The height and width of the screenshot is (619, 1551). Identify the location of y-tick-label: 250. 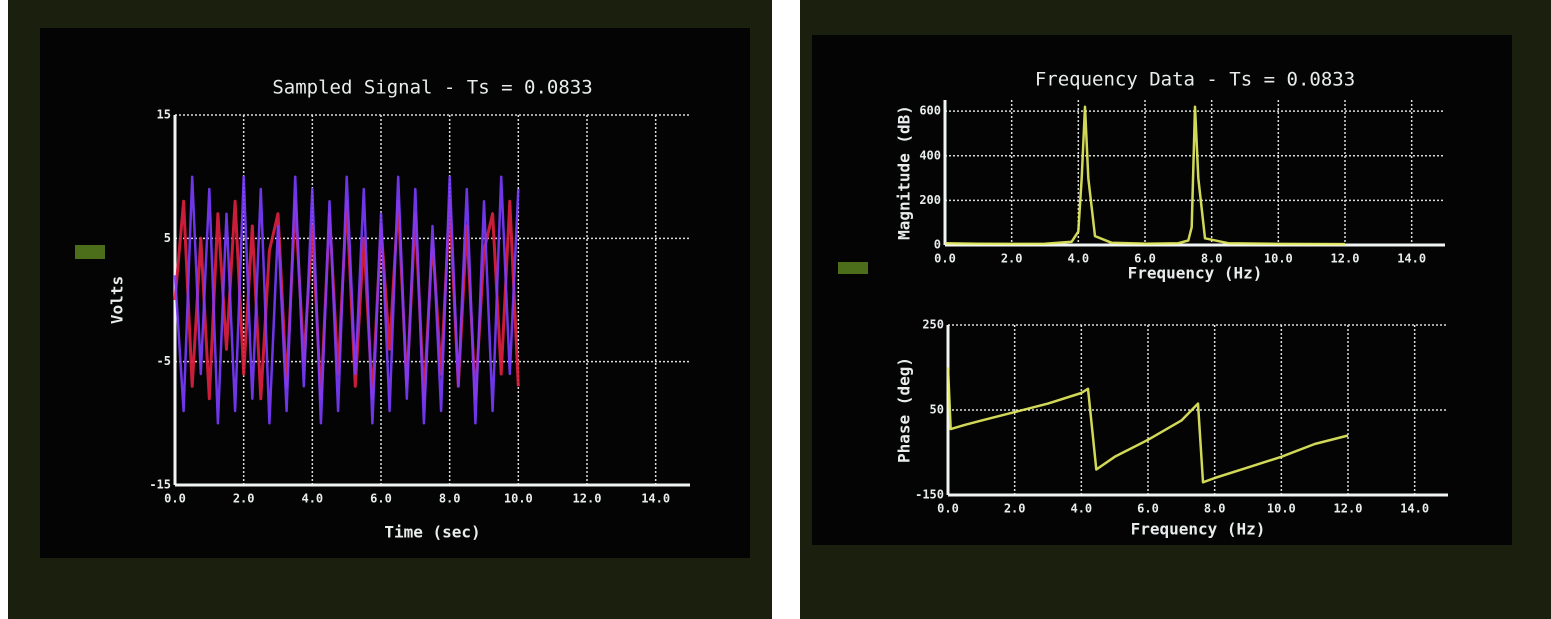
(933, 325).